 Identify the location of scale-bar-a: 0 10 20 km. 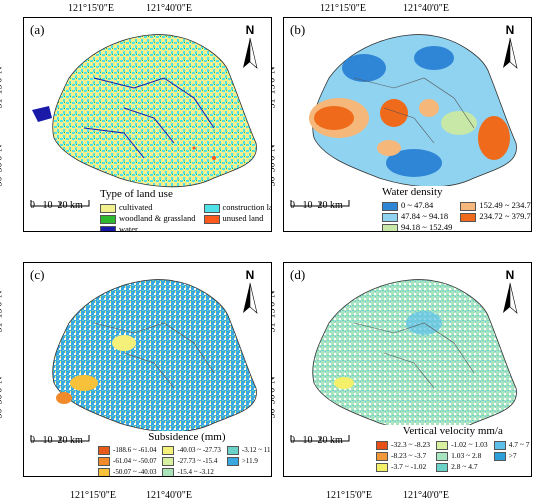
(60, 205).